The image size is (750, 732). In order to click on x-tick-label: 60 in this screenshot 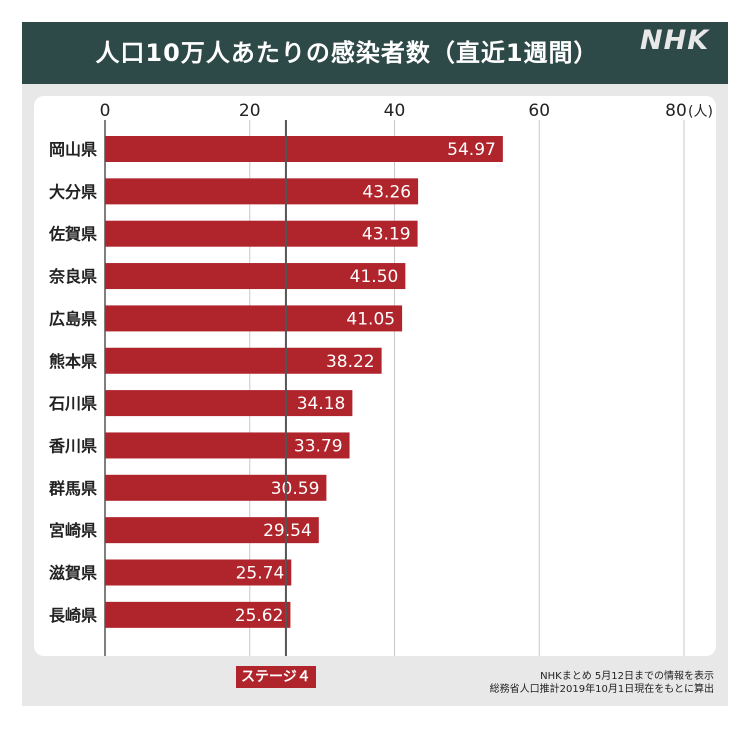, I will do `click(539, 111)`.